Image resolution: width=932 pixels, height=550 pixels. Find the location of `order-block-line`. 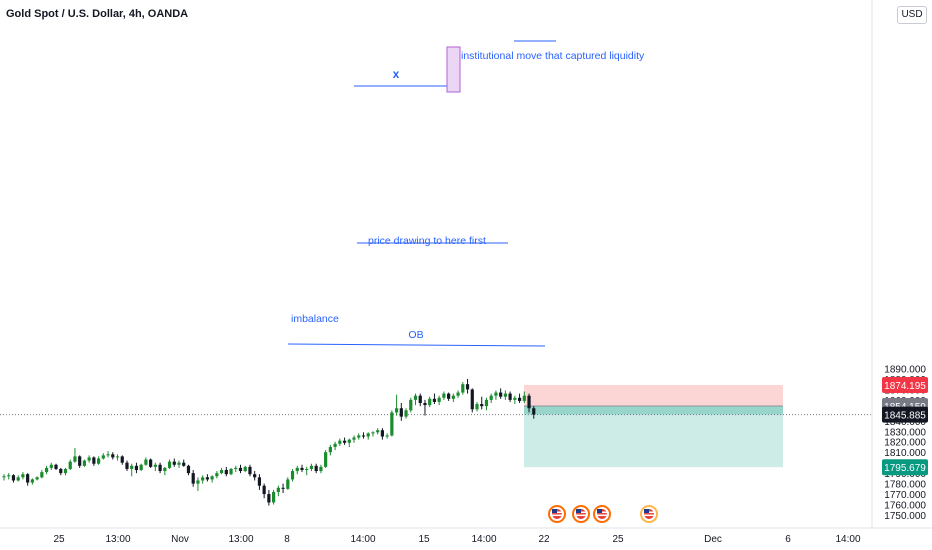

order-block-line is located at coordinates (416, 345).